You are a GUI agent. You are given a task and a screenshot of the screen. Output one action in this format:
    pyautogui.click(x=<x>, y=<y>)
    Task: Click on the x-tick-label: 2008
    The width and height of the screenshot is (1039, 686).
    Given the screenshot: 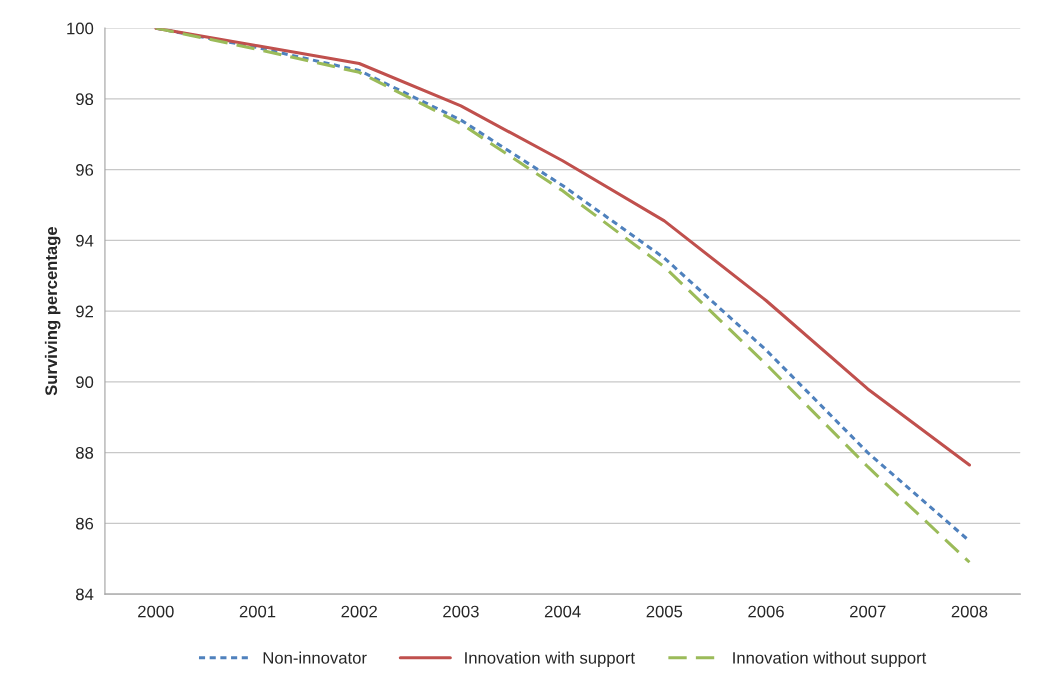 What is the action you would take?
    pyautogui.click(x=969, y=611)
    